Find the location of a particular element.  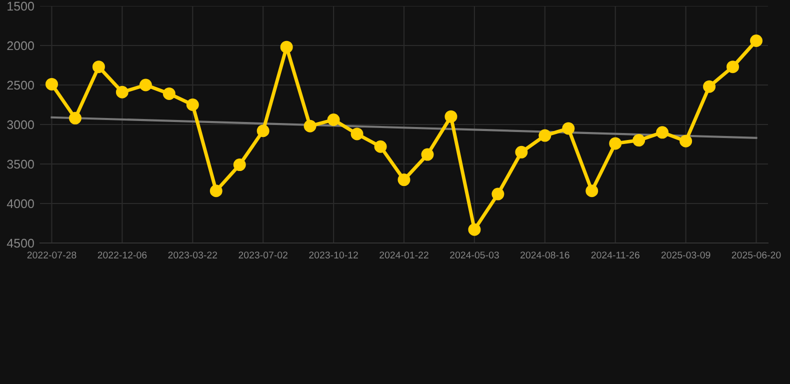

y-tick-label: 3000 is located at coordinates (20, 125).